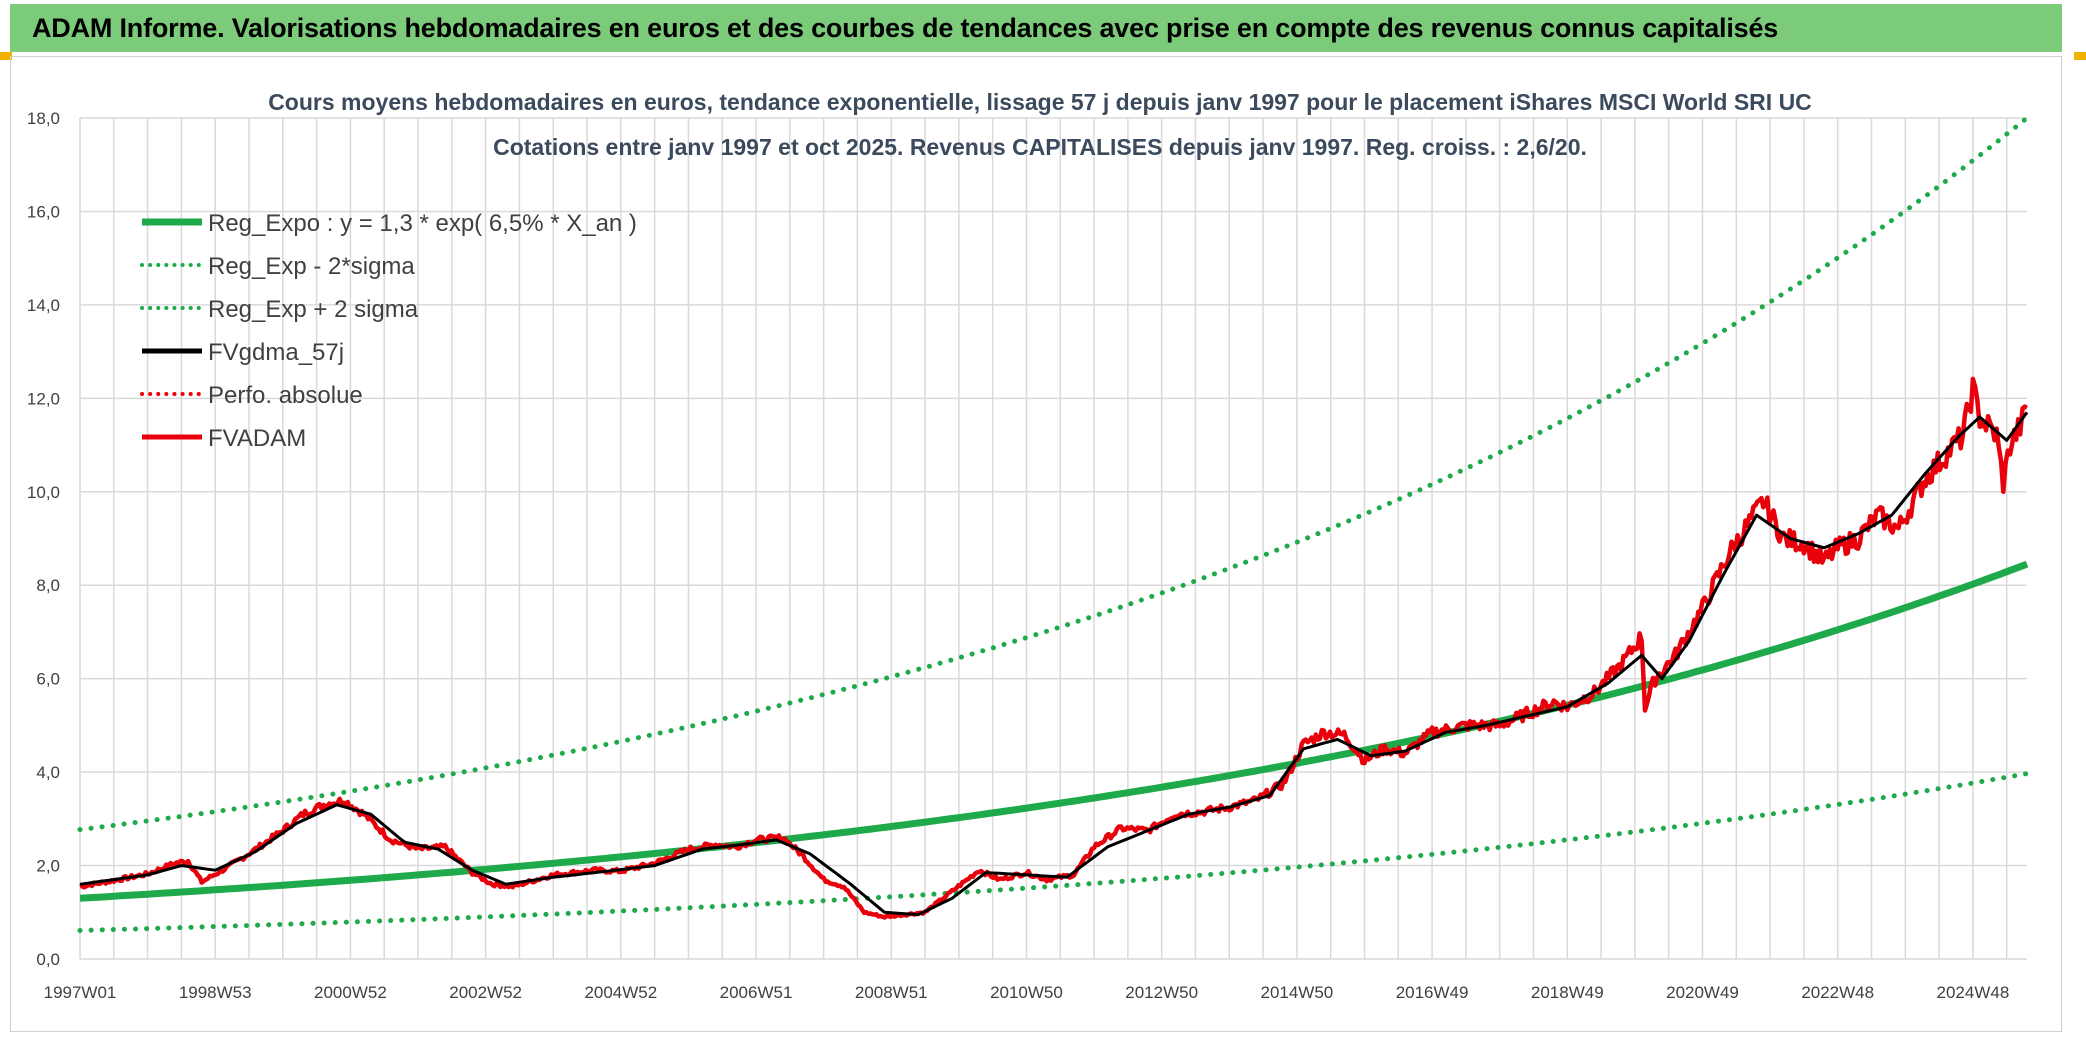 The image size is (2086, 1037). I want to click on y-tick-label: 14,0, so click(43, 305).